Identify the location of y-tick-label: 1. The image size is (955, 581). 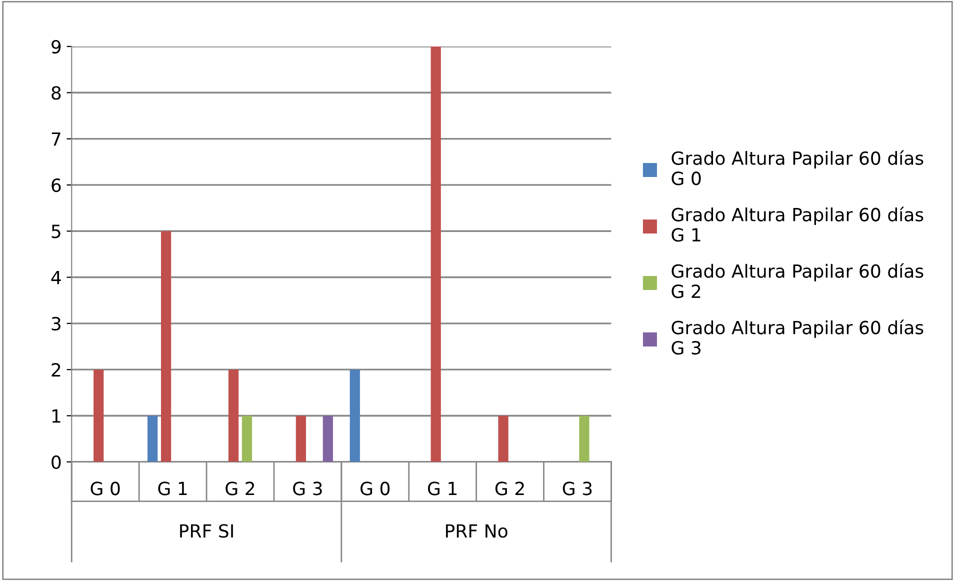
(56, 416).